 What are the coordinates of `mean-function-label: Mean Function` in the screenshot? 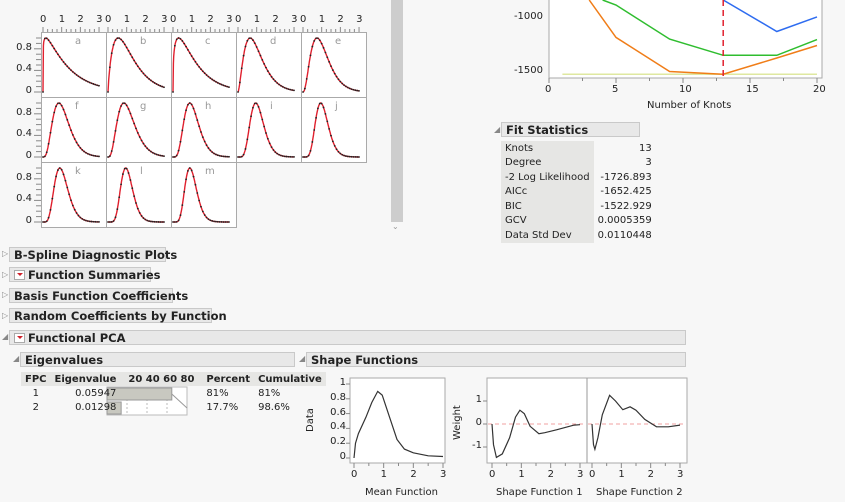 It's located at (401, 492).